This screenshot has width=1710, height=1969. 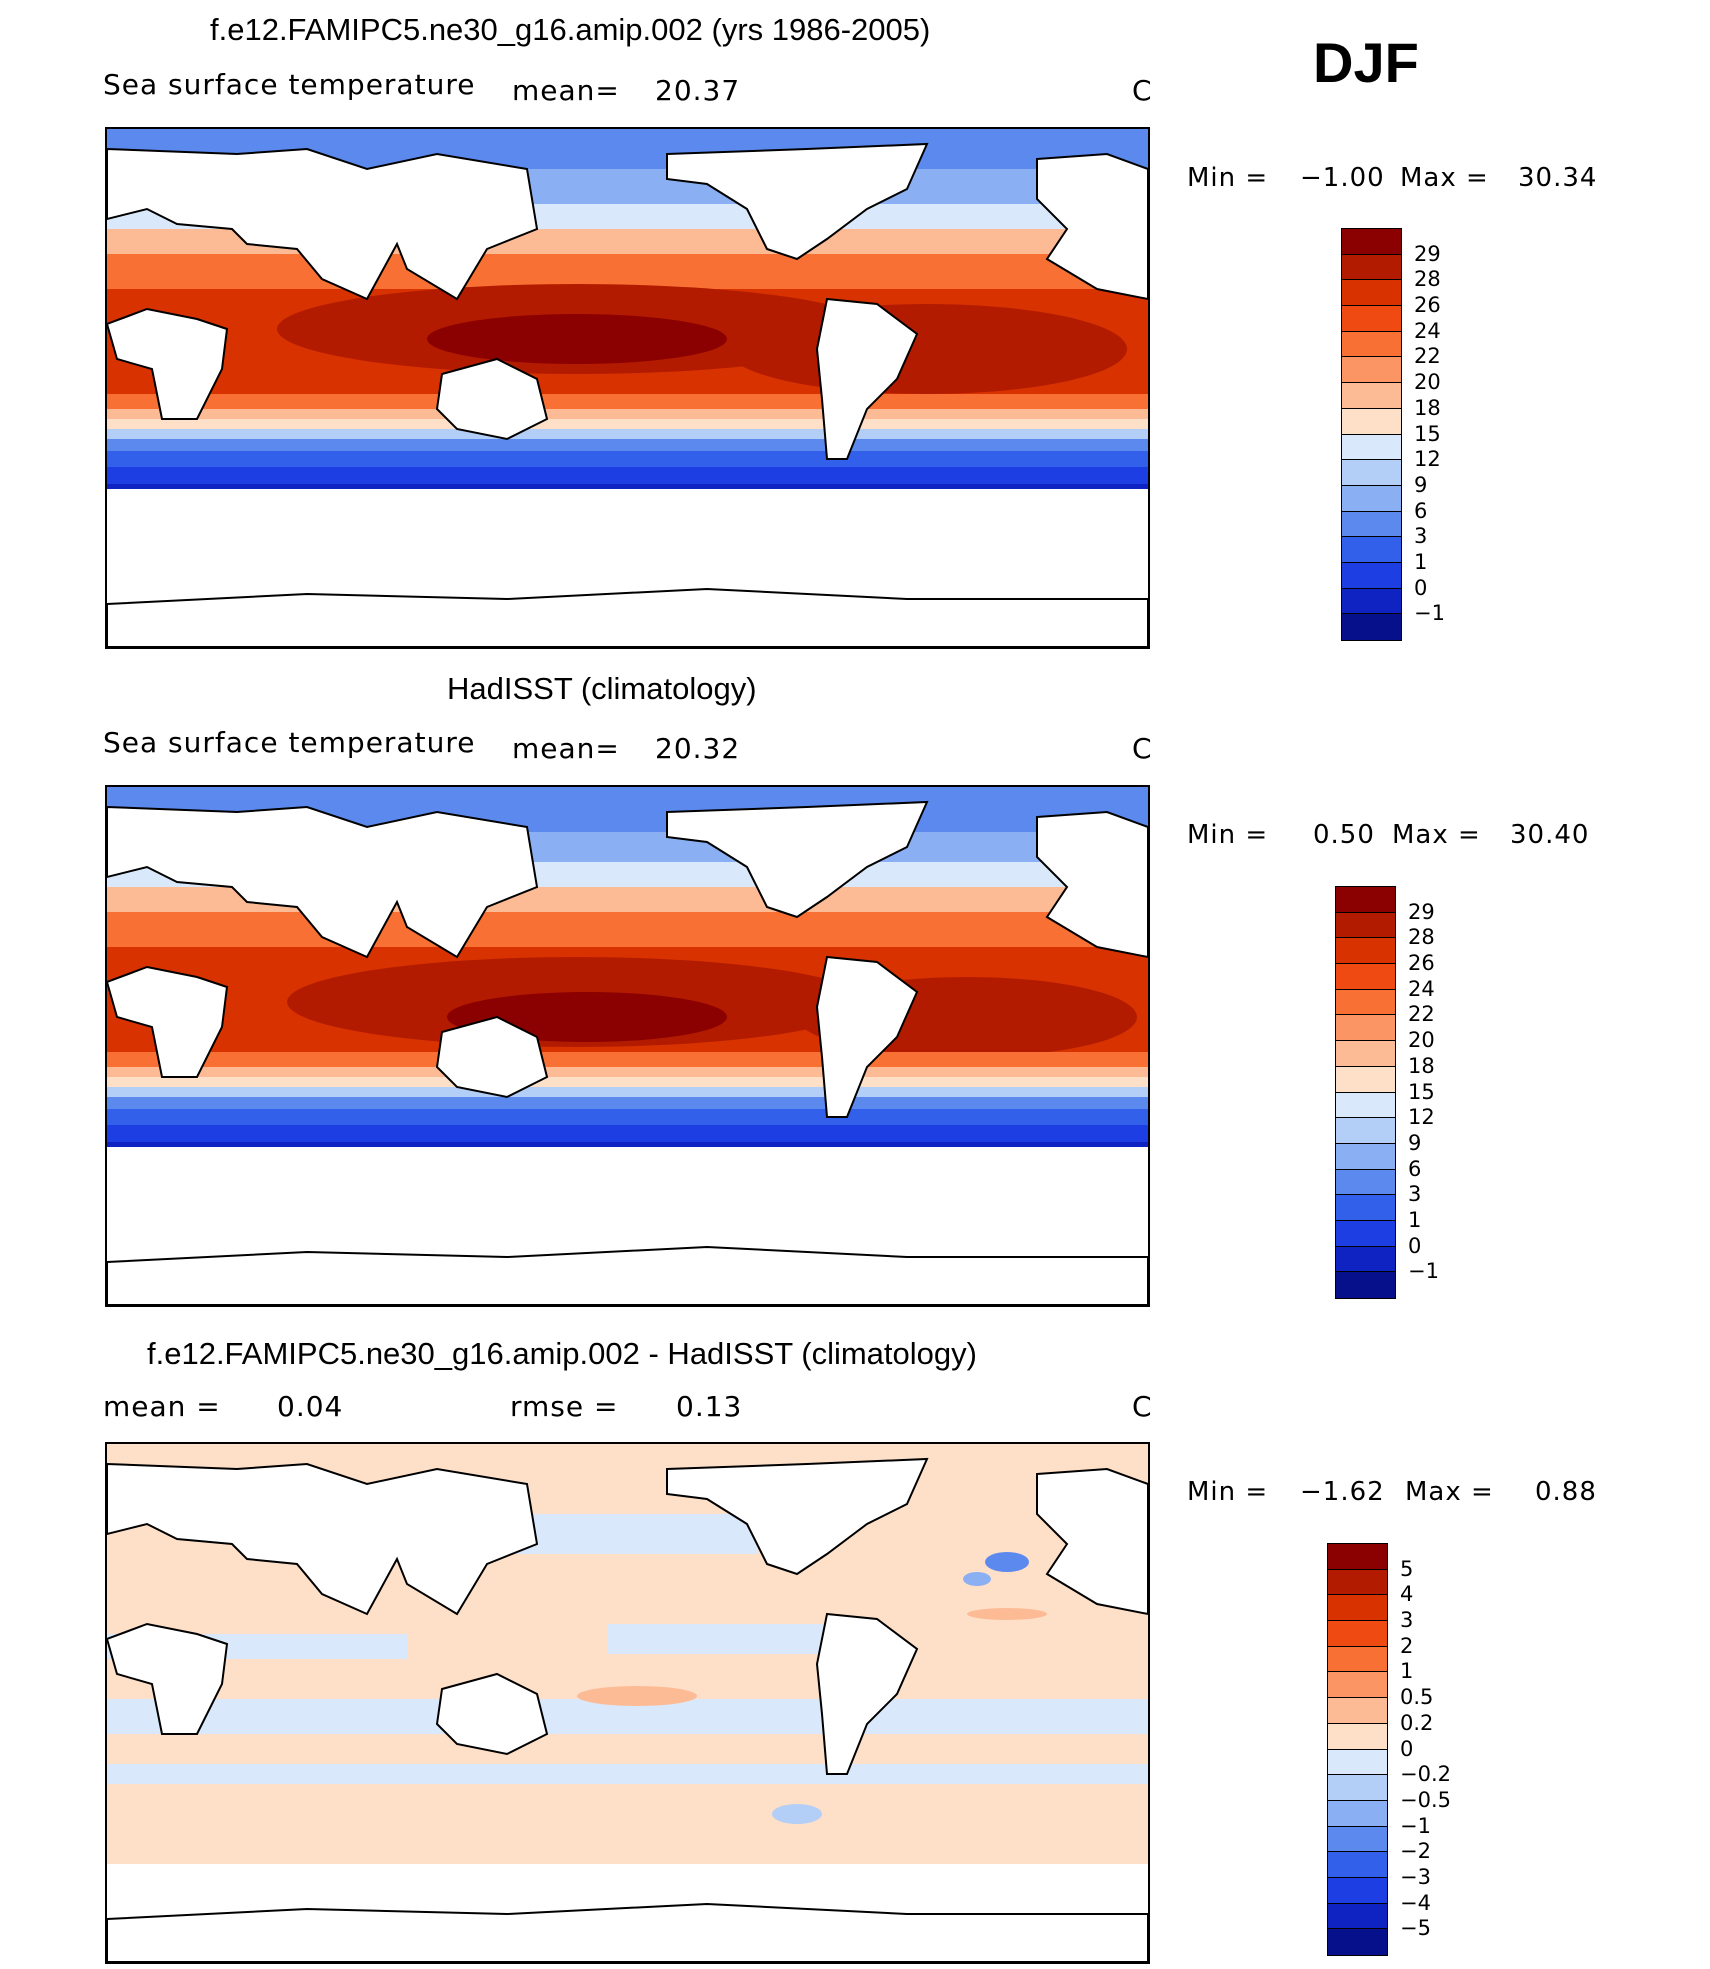 I want to click on panel2-variable: Sea surface temperature, so click(x=289, y=742).